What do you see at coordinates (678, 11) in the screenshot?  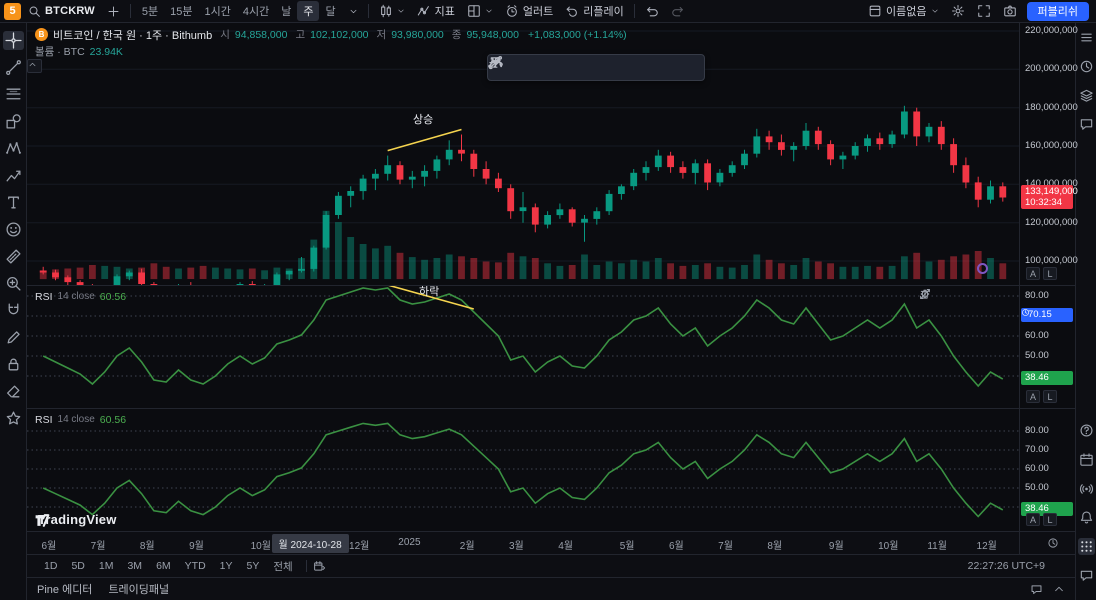 I see `redo-button` at bounding box center [678, 11].